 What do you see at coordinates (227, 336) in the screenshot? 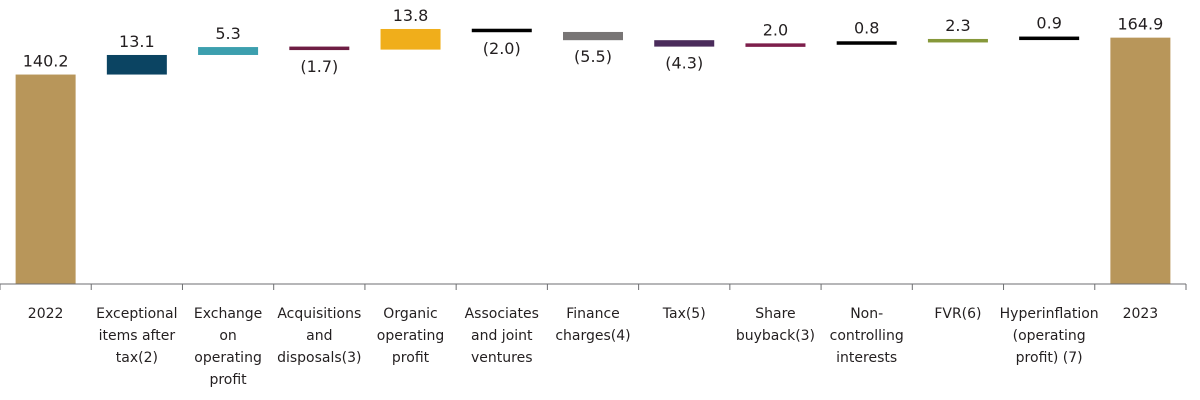
I see `category-label-line: on` at bounding box center [227, 336].